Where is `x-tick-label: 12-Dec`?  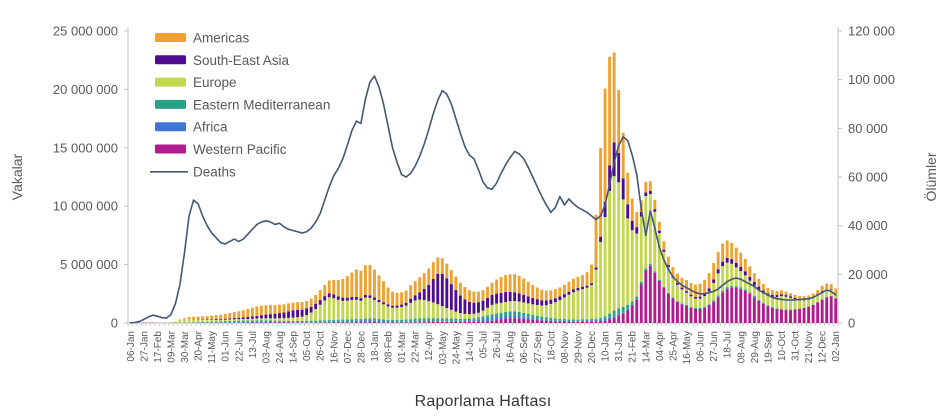
x-tick-label: 12-Dec is located at coordinates (823, 347).